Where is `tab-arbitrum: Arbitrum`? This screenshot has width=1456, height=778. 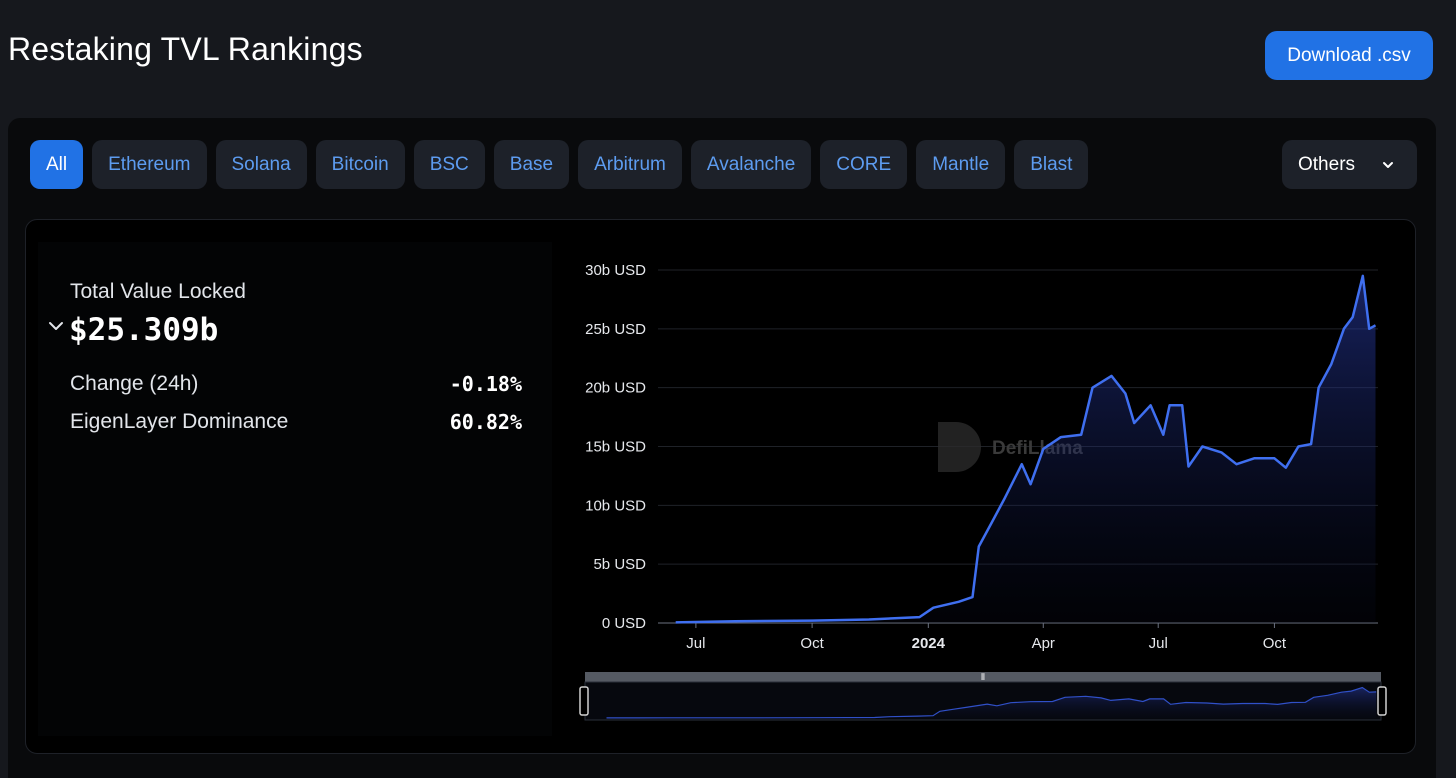
tab-arbitrum: Arbitrum is located at coordinates (630, 164).